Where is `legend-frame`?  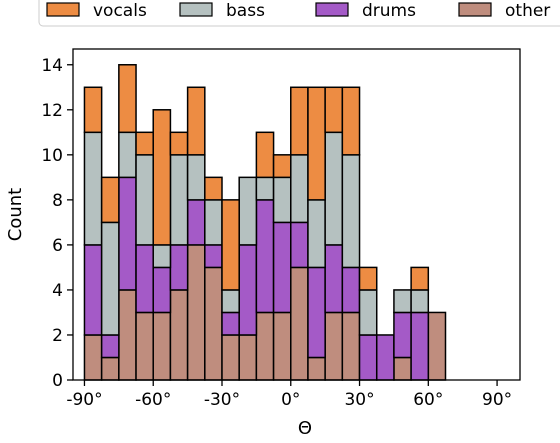
legend-frame is located at coordinates (299, 13).